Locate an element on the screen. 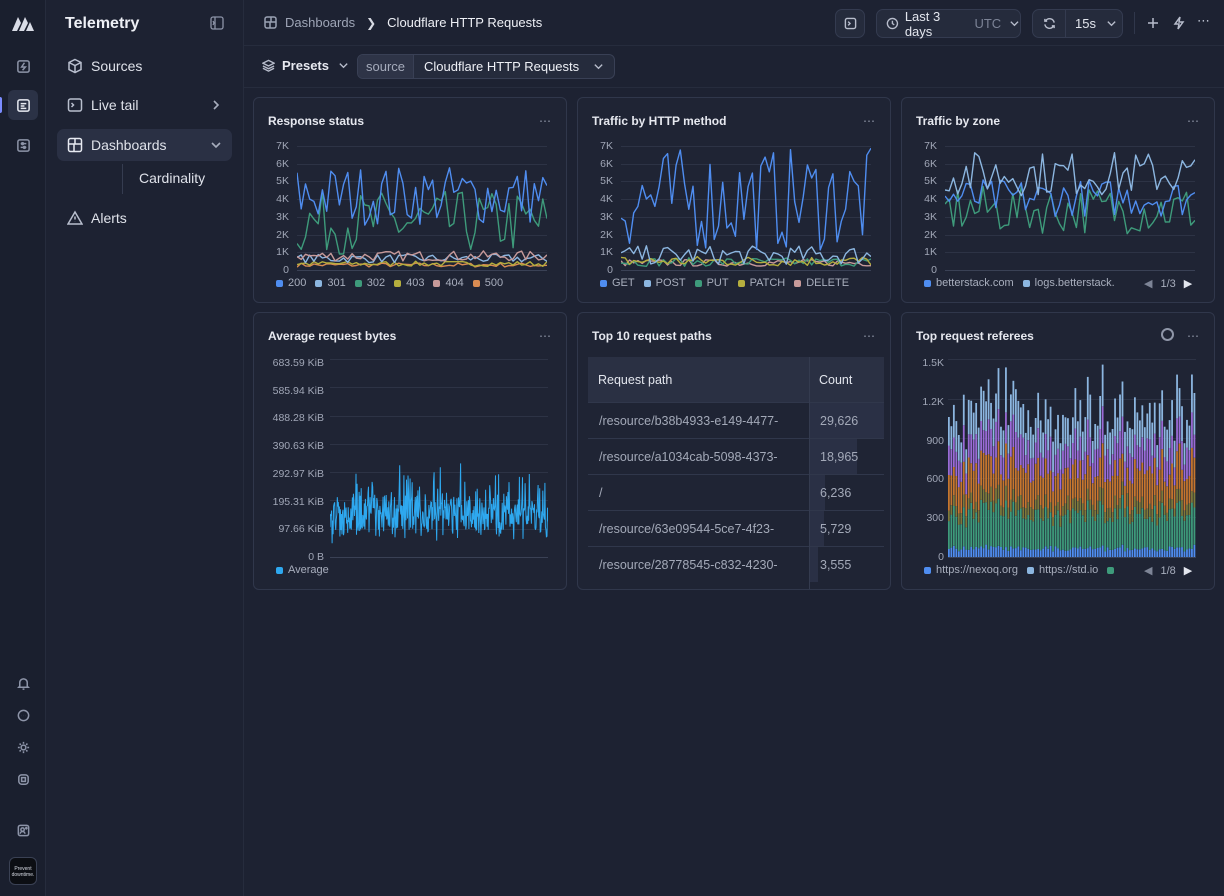  legend-item: DELETE is located at coordinates (821, 283).